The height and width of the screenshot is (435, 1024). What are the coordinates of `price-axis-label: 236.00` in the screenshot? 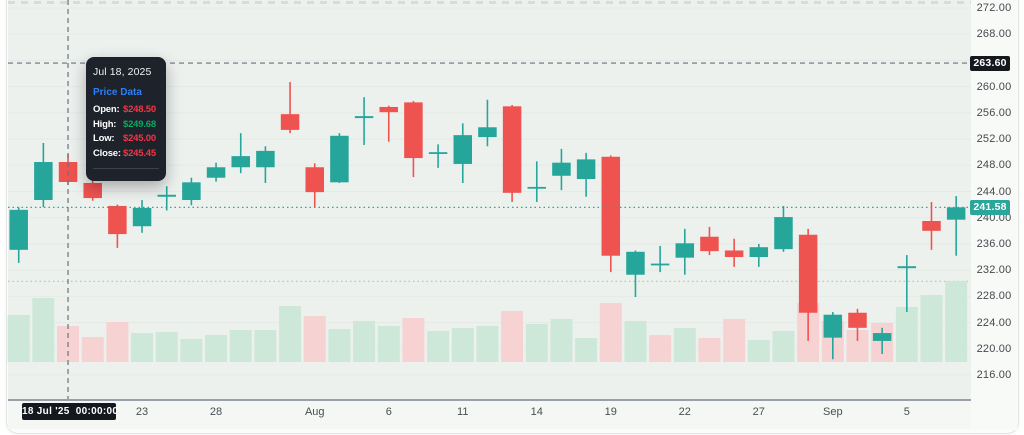 It's located at (994, 243).